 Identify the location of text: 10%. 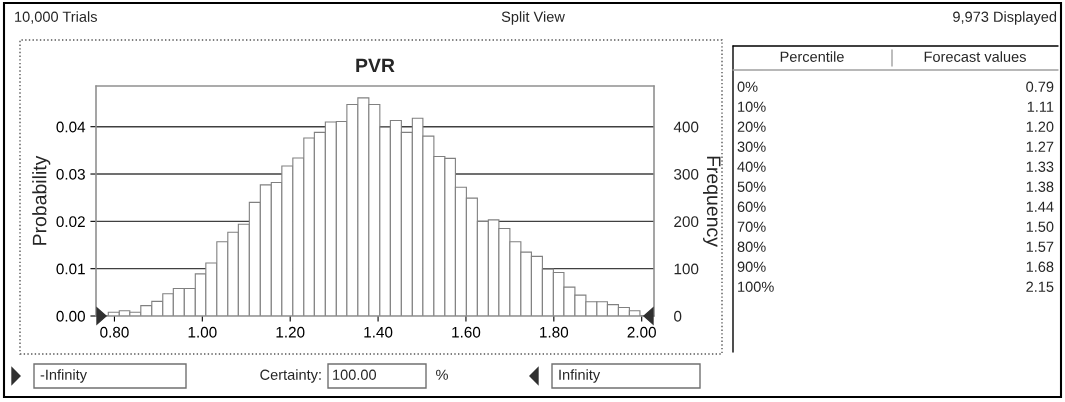
(752, 106).